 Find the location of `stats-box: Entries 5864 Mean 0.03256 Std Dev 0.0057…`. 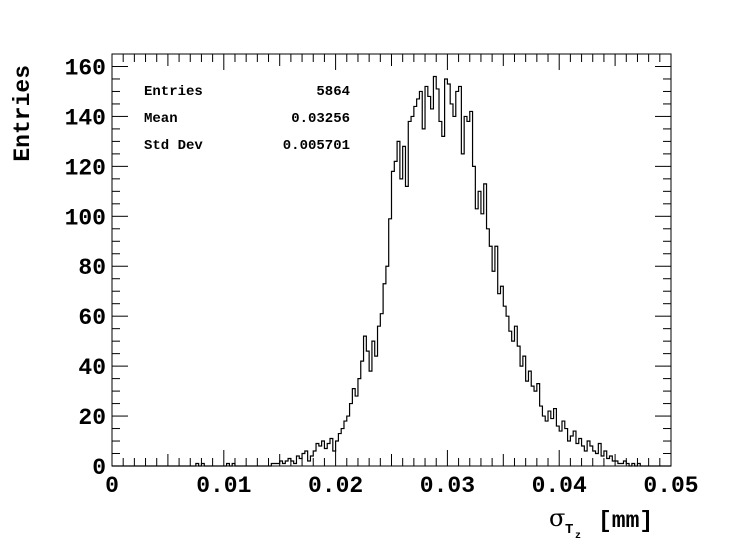

stats-box: Entries 5864 Mean 0.03256 Std Dev 0.0057… is located at coordinates (247, 119).